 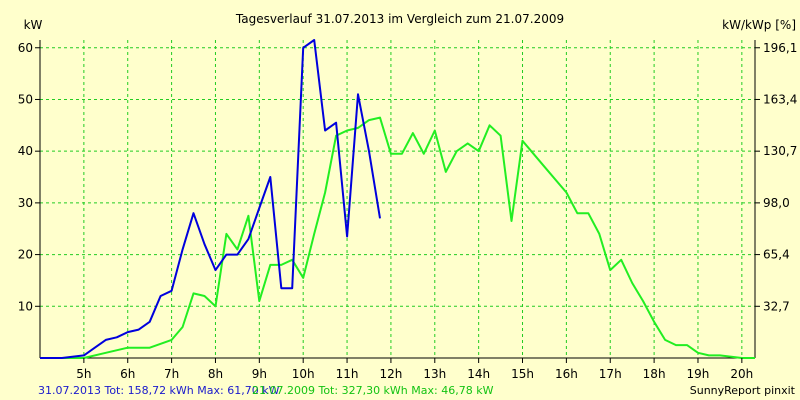 What do you see at coordinates (759, 25) in the screenshot?
I see `right-axis-unit-label: kW/kWp [%]` at bounding box center [759, 25].